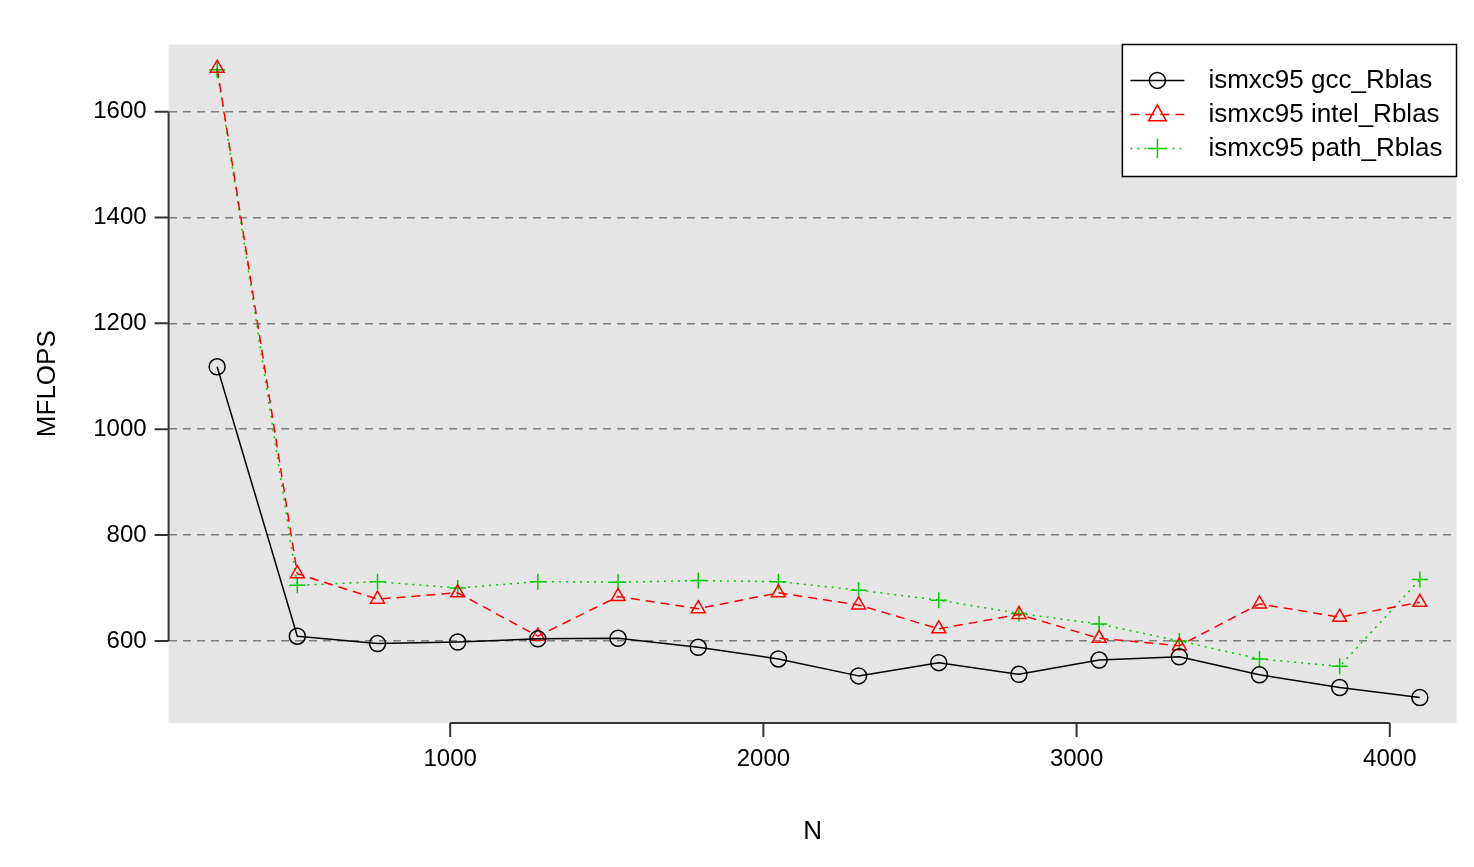 Image resolution: width=1474 pixels, height=867 pixels. I want to click on y-axis-title: MFLOPS, so click(45, 384).